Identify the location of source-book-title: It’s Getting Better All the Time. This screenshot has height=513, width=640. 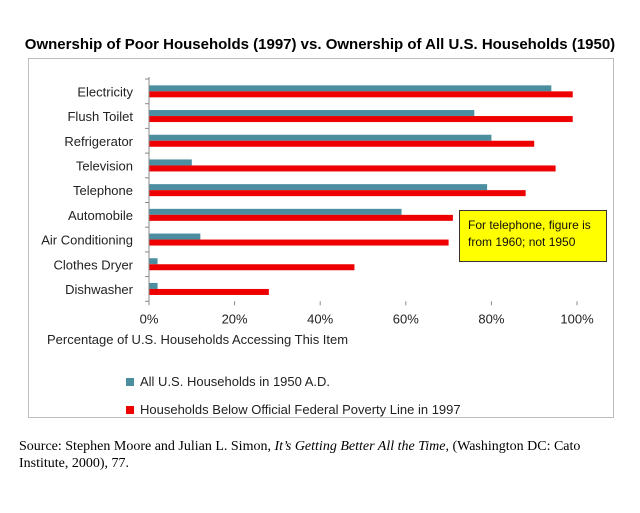
(360, 446).